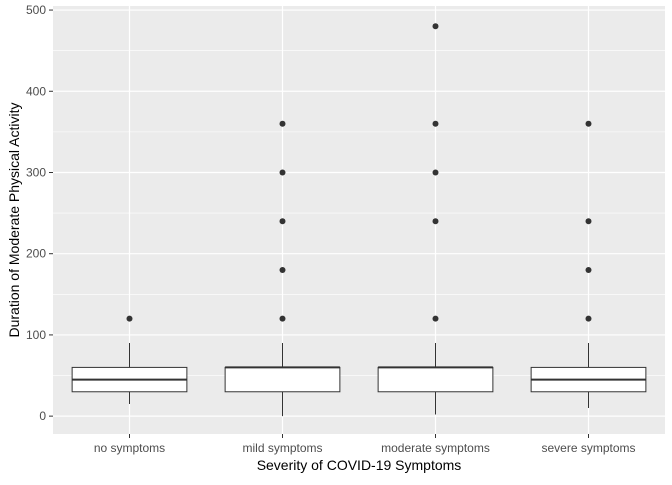  What do you see at coordinates (36, 10) in the screenshot?
I see `y-tick-label: 500` at bounding box center [36, 10].